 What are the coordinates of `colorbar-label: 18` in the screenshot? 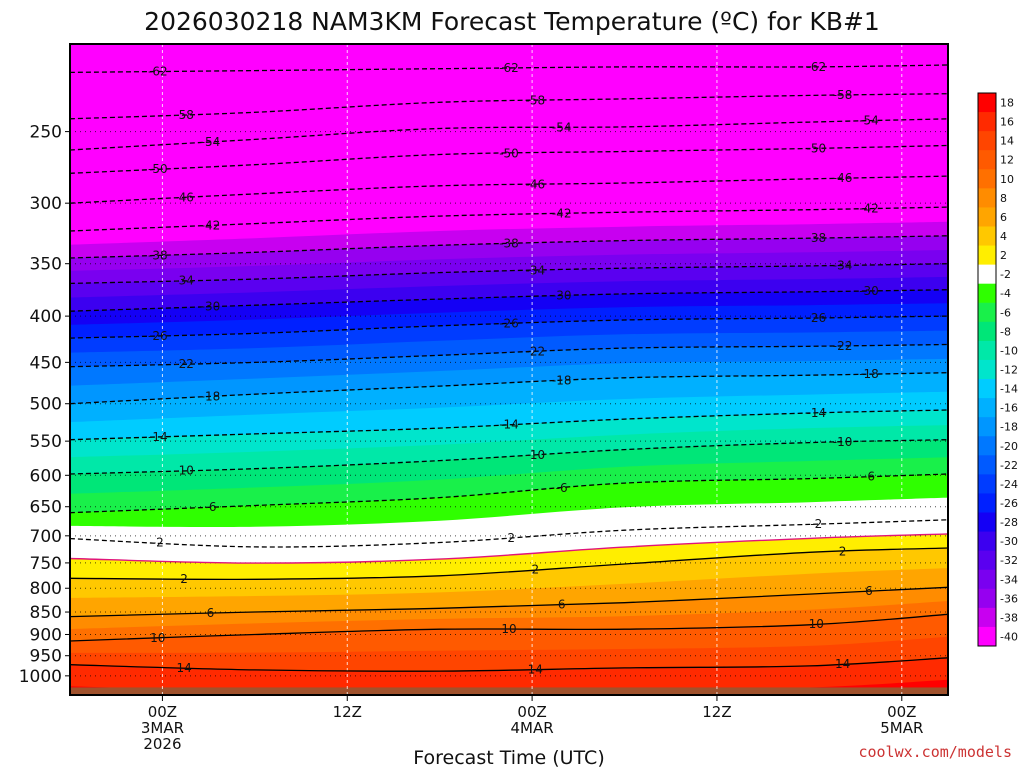 It's located at (1007, 103).